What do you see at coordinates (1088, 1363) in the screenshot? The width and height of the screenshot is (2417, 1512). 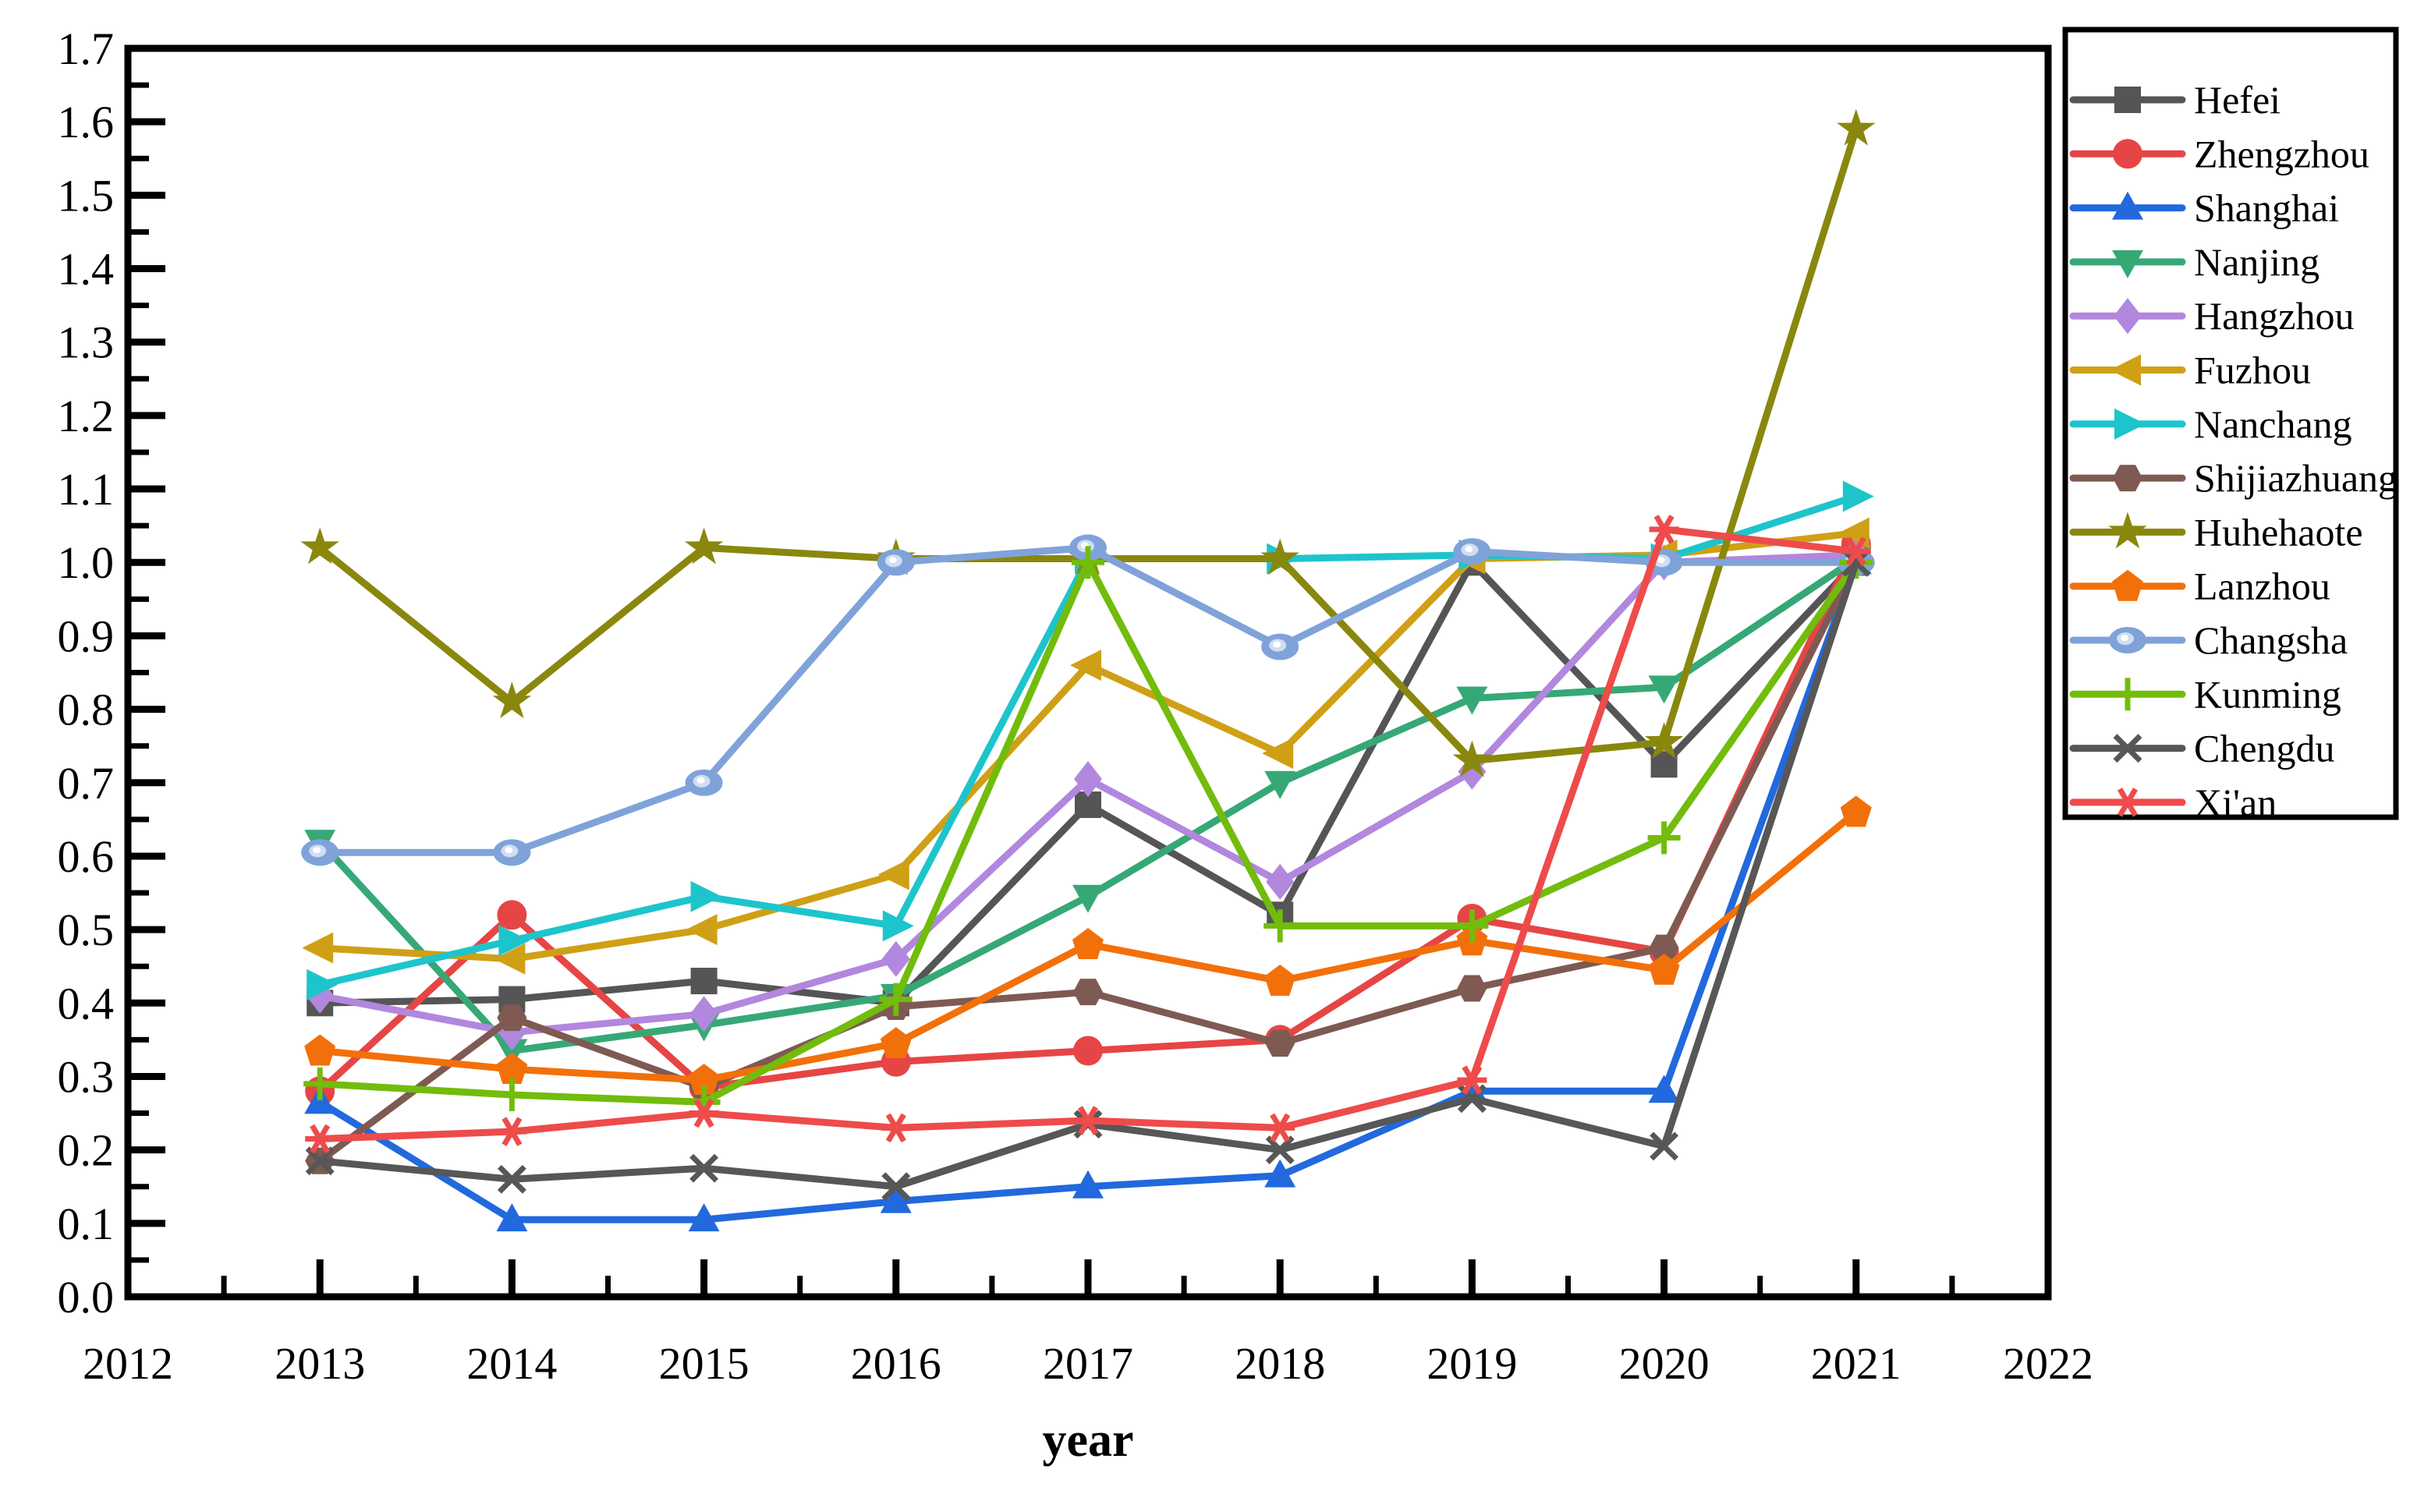 I see `x-tick-label: 2017` at bounding box center [1088, 1363].